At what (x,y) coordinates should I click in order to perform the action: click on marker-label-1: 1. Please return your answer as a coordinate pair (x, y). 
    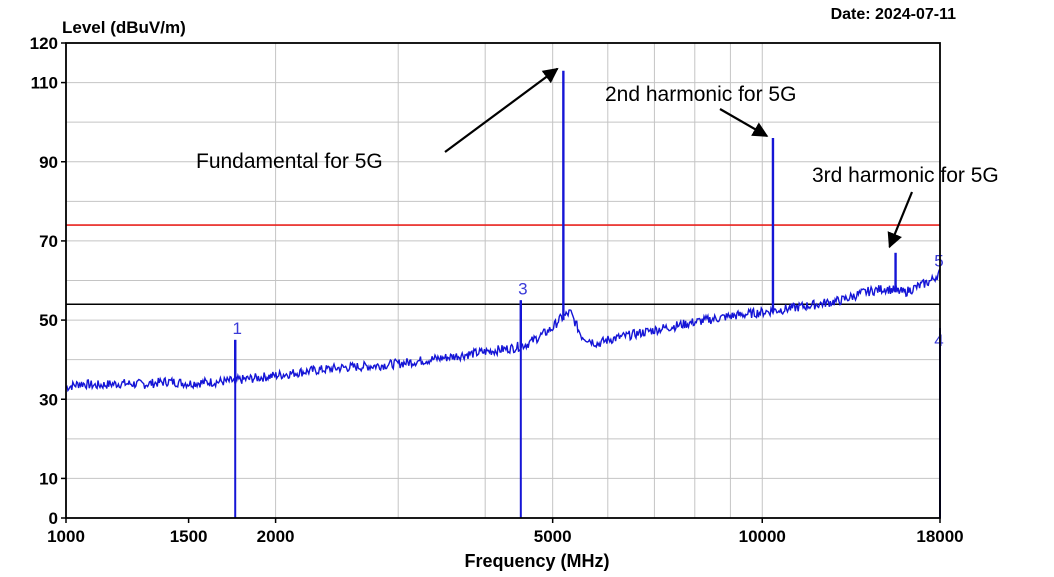
    Looking at the image, I should click on (236, 328).